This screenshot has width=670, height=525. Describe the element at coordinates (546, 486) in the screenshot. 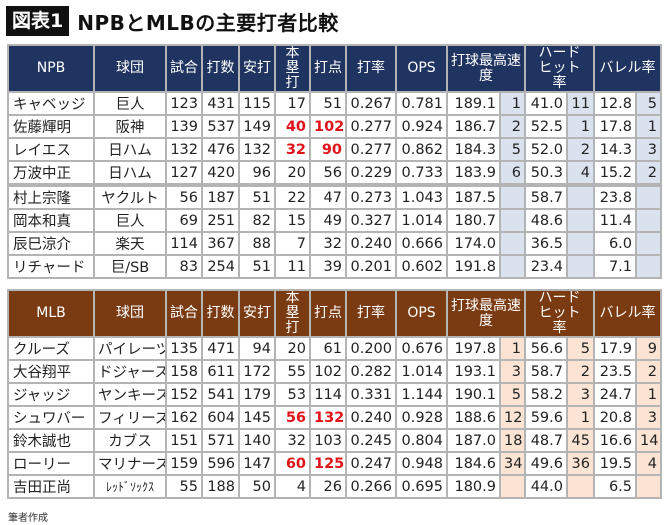

I see `cell-hard-hit: 44.0` at that location.